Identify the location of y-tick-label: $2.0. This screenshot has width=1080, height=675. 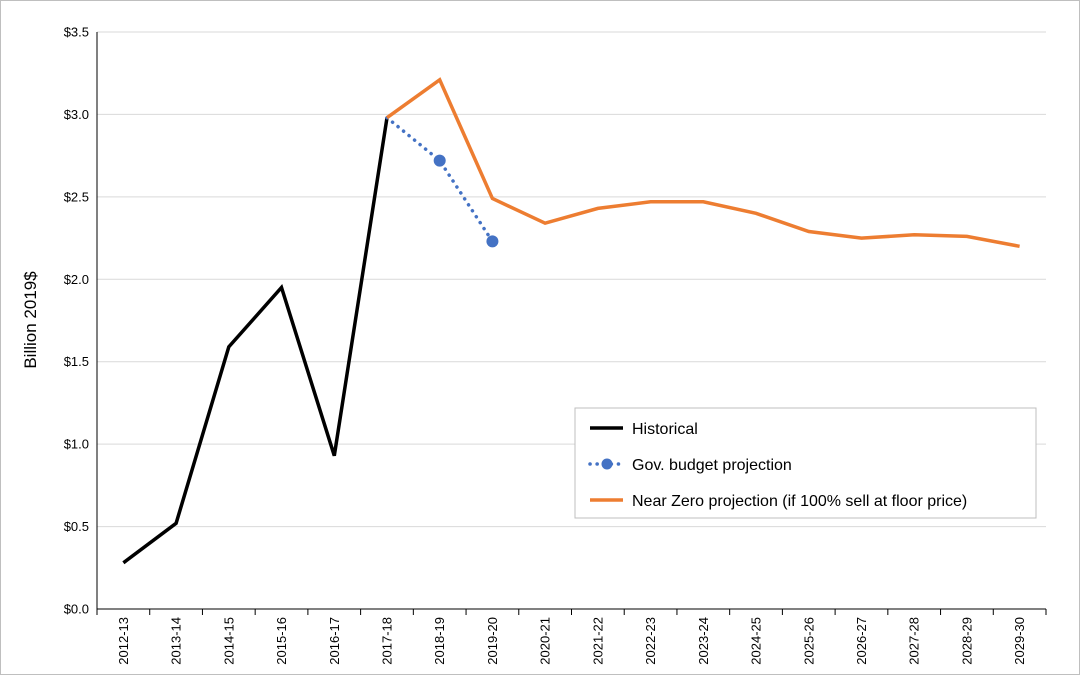
(76, 279).